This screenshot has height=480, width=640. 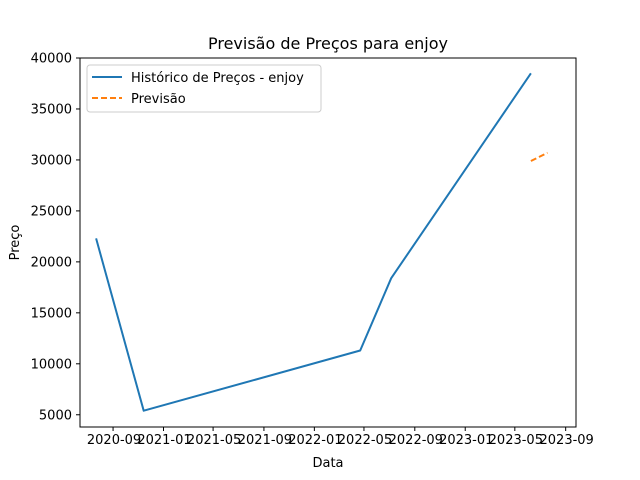 I want to click on y-tick-label: 35000, so click(x=51, y=109).